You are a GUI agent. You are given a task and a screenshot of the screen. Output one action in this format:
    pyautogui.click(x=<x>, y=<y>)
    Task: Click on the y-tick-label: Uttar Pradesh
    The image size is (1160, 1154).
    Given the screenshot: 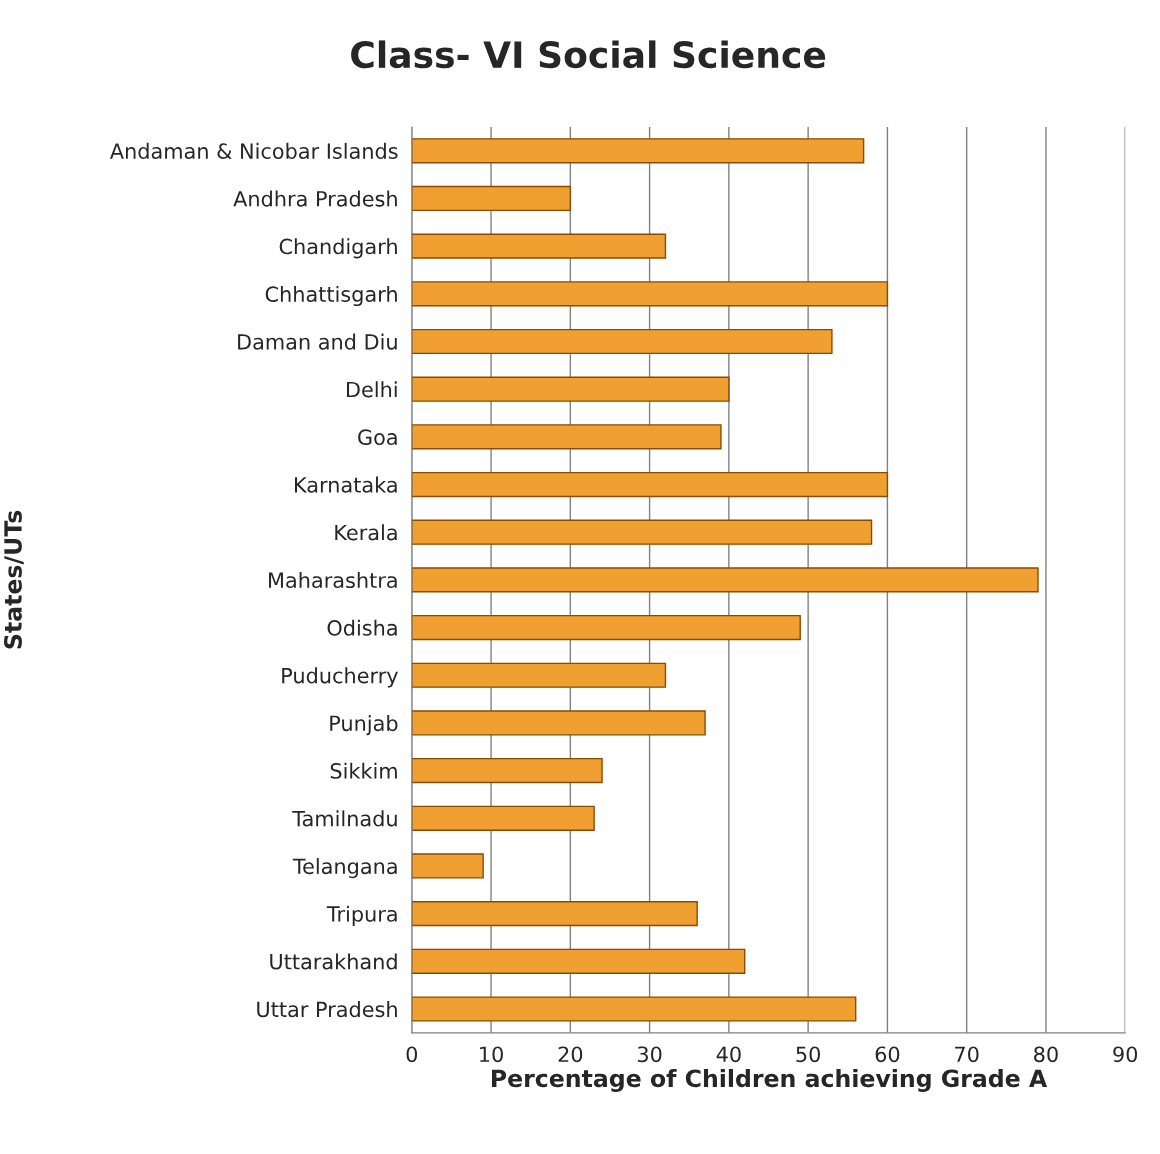 What is the action you would take?
    pyautogui.click(x=327, y=1009)
    